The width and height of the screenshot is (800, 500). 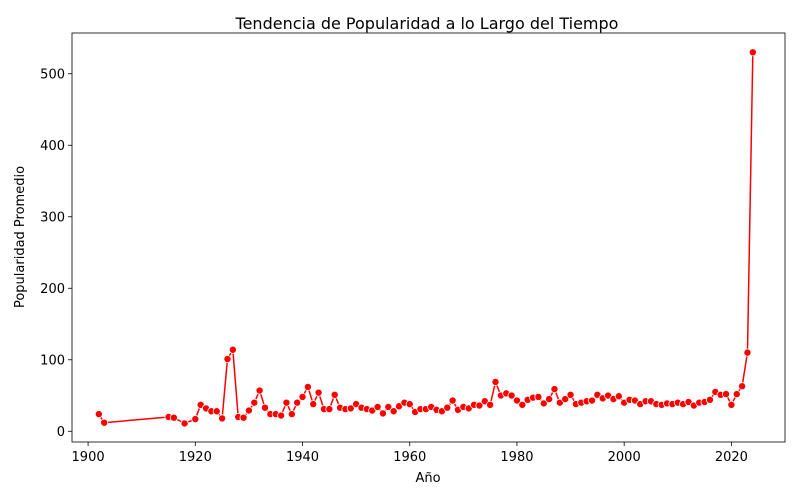 What do you see at coordinates (409, 457) in the screenshot?
I see `x-tick-label: 1960` at bounding box center [409, 457].